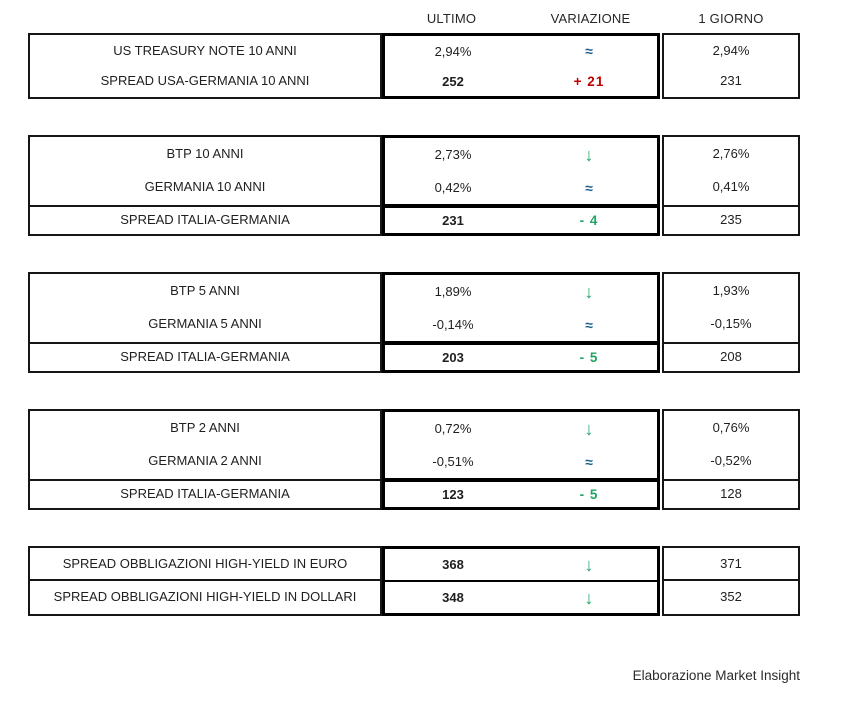 This screenshot has width=841, height=705. Describe the element at coordinates (731, 323) in the screenshot. I see `giorno-value: -0,15%` at that location.